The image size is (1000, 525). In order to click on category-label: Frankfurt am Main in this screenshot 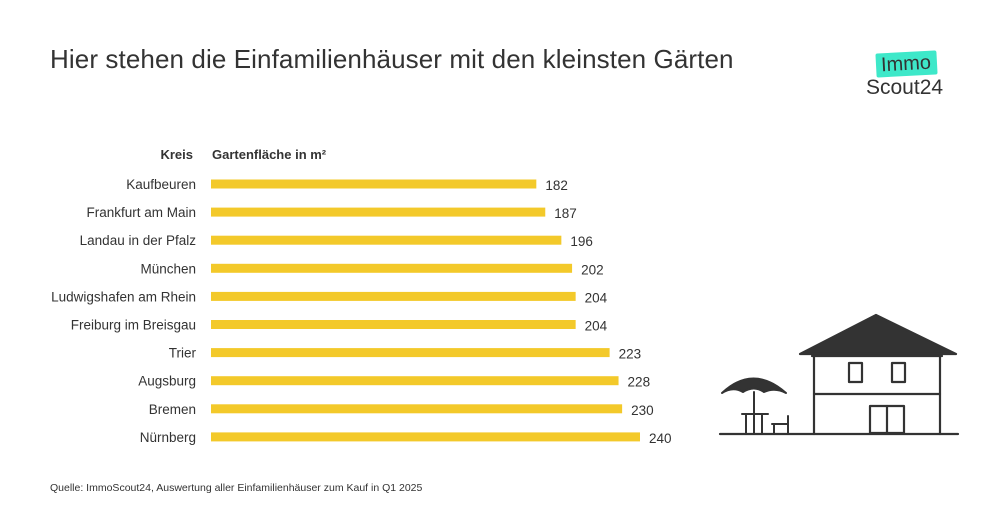, I will do `click(141, 212)`.